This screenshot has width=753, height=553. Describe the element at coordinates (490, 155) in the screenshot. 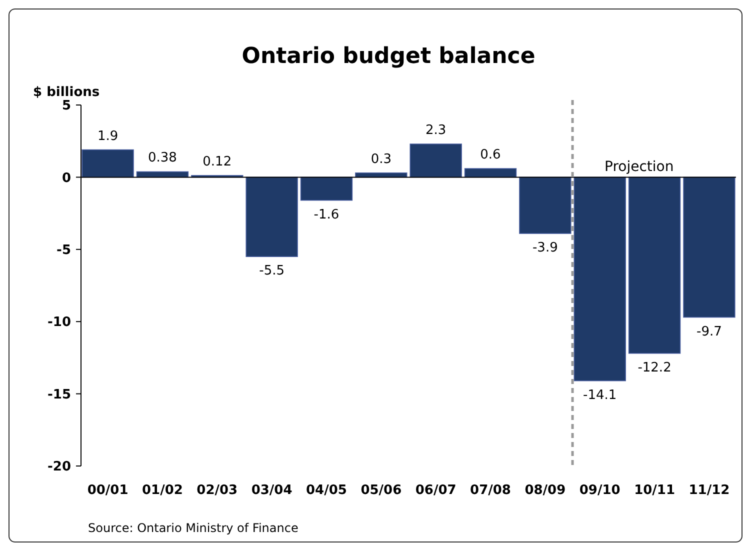

I see `data-label: 0.6` at that location.